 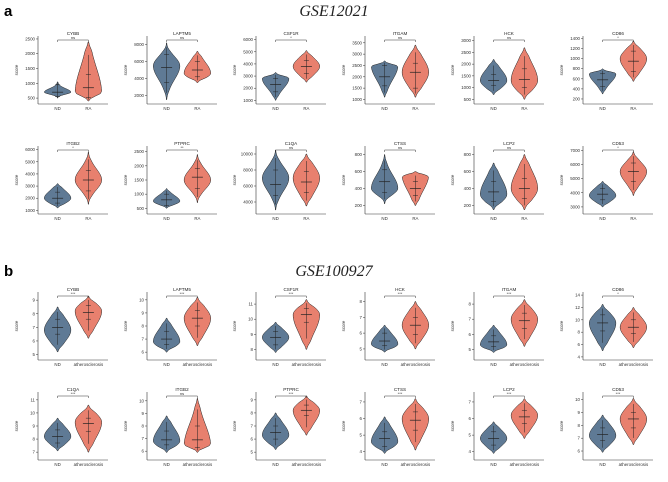 I want to click on panel-b-title: GSE100927, so click(x=334, y=271).